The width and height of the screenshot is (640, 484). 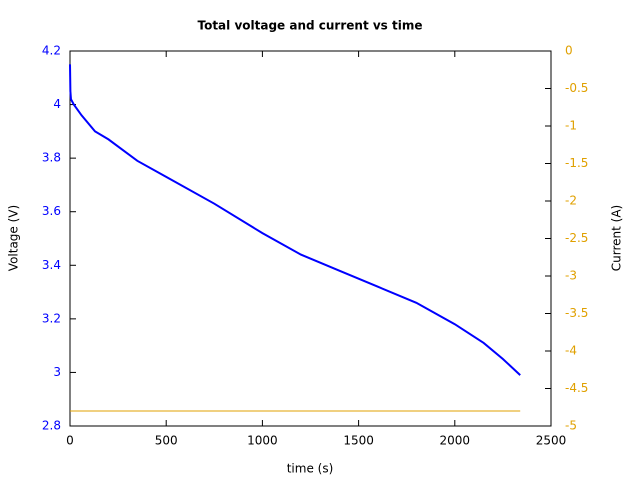 What do you see at coordinates (51, 51) in the screenshot?
I see `y-tick-label: 4.2` at bounding box center [51, 51].